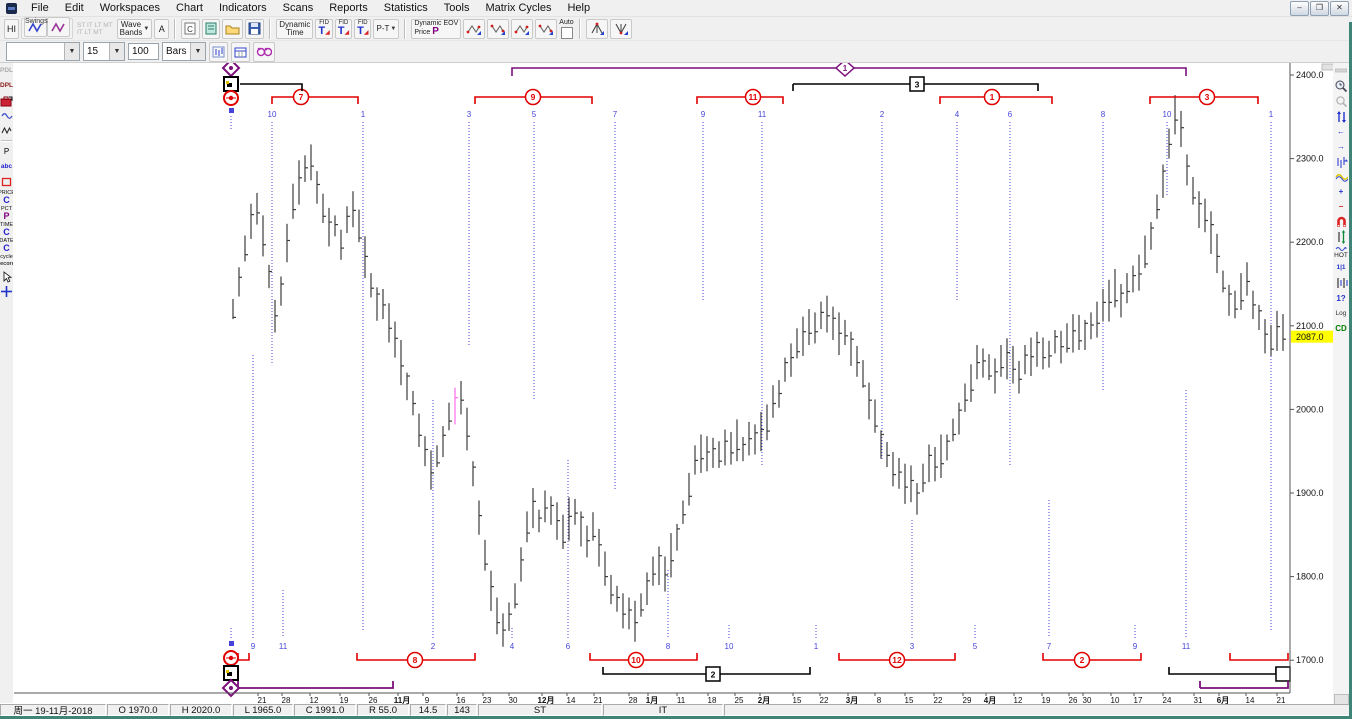  Describe the element at coordinates (1341, 131) in the screenshot. I see `pan-left-button: ←` at that location.